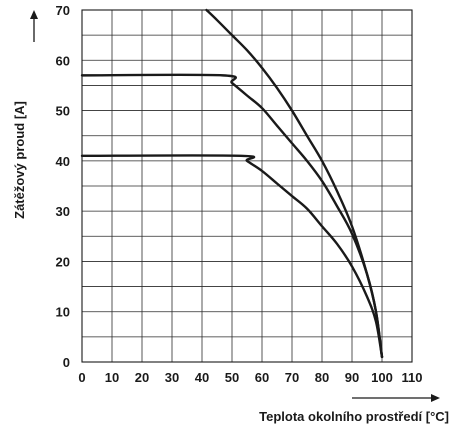 The width and height of the screenshot is (460, 427). What do you see at coordinates (63, 186) in the screenshot?
I see `y-axis-ticks: 0 10 20 30 40 50 60 70` at bounding box center [63, 186].